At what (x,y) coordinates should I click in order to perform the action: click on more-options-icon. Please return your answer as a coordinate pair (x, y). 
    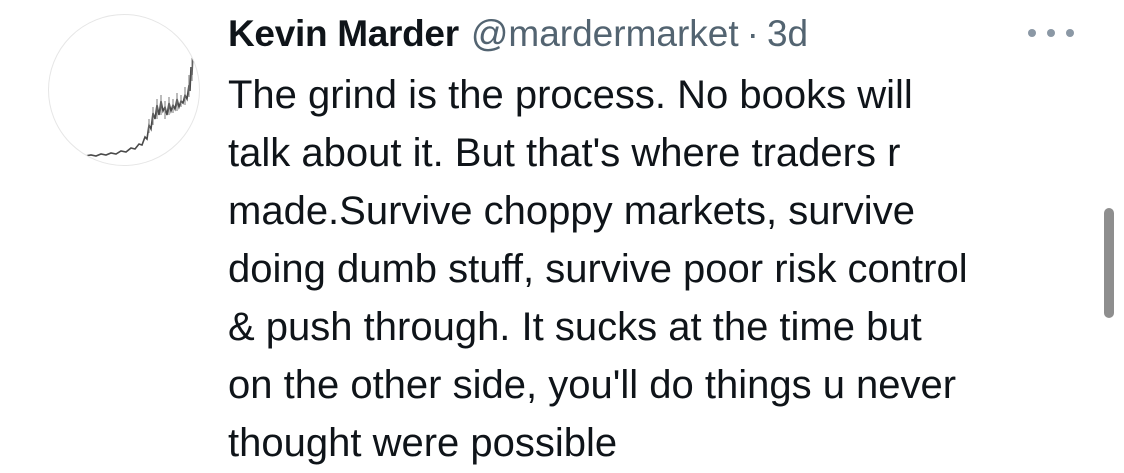
    Looking at the image, I should click on (1051, 33).